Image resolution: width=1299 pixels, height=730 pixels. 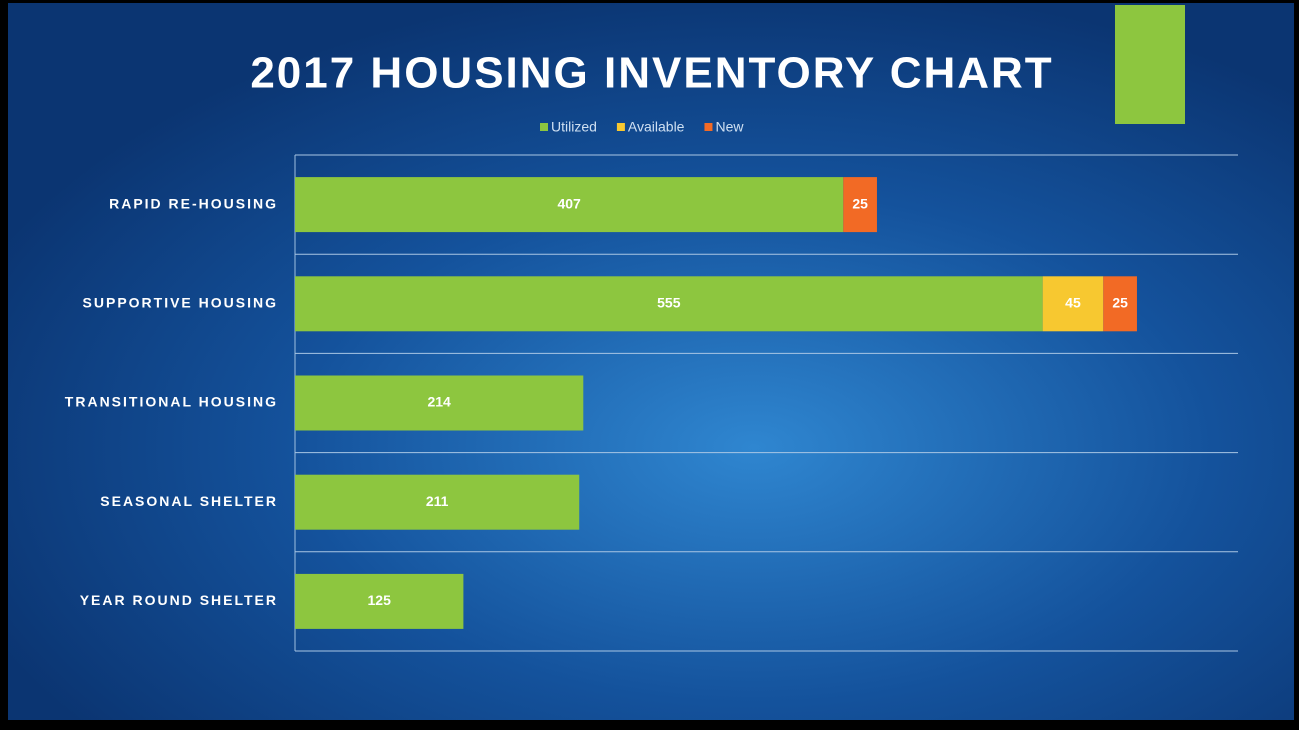 I want to click on legend-label: Utilized, so click(x=574, y=127).